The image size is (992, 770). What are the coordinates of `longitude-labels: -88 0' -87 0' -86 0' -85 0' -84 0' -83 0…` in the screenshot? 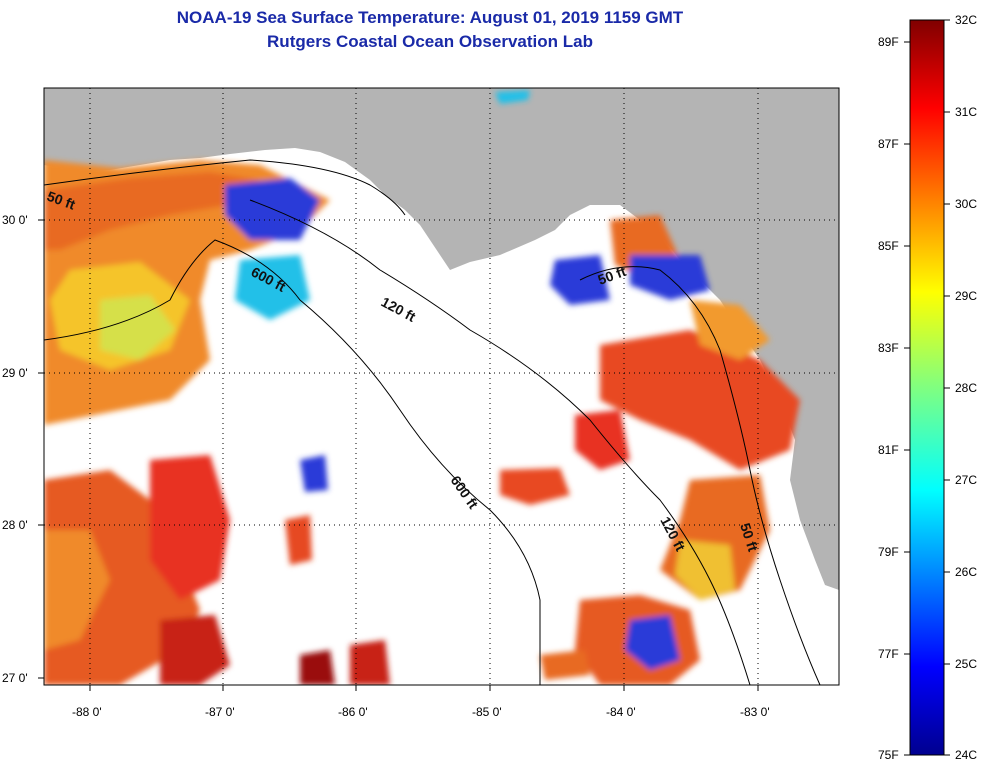 It's located at (421, 712).